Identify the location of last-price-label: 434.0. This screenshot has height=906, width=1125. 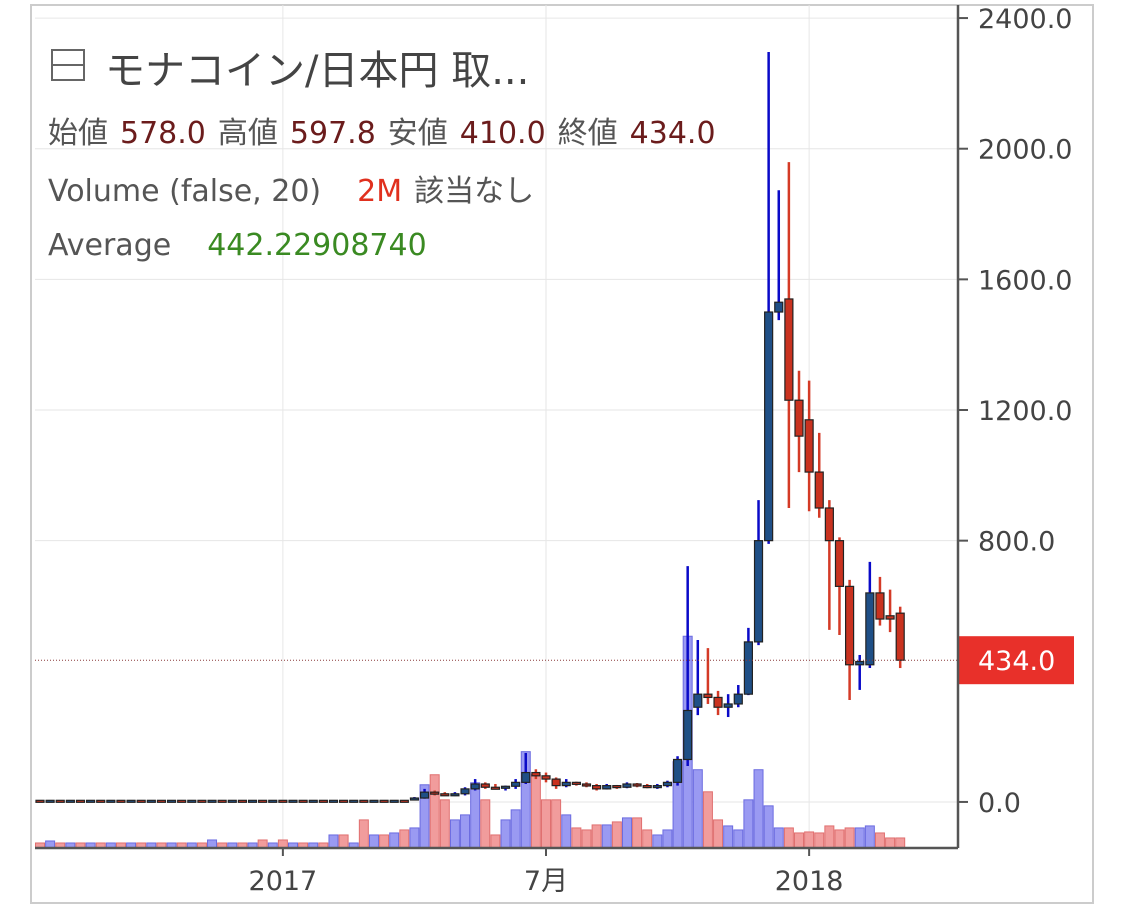
(1016, 661).